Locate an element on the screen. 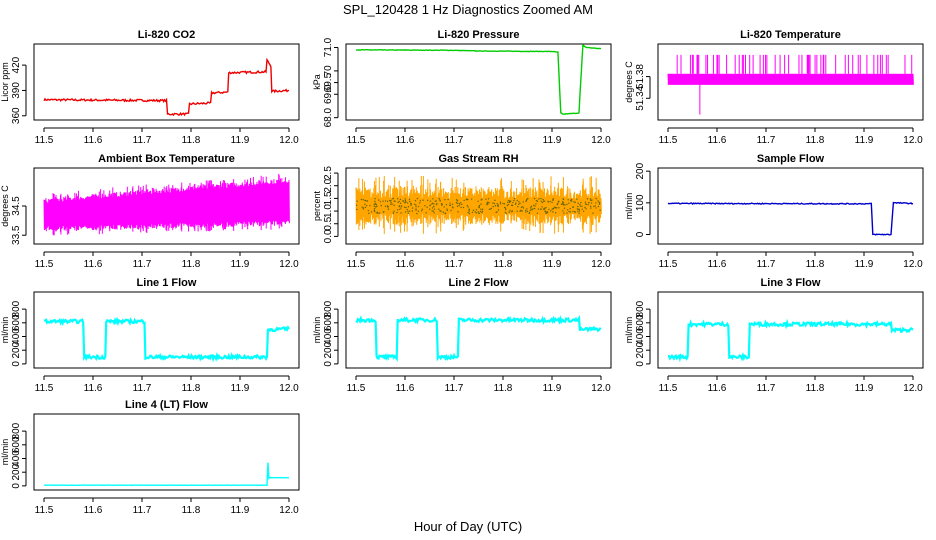  y-axis-label: degrees C is located at coordinates (5, 206).